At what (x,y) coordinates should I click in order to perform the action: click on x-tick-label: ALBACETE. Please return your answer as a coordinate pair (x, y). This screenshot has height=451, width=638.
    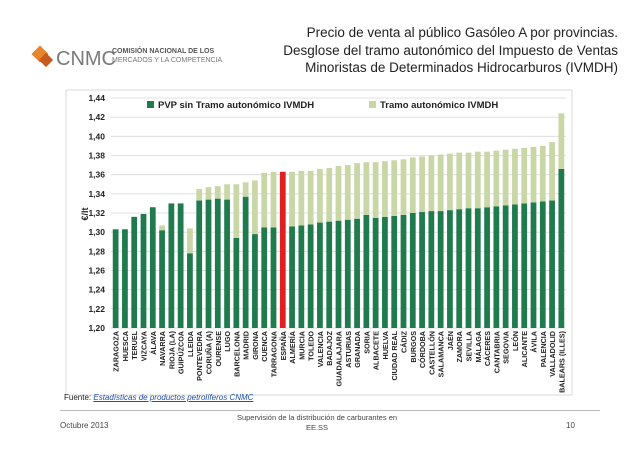
    Looking at the image, I should click on (376, 350).